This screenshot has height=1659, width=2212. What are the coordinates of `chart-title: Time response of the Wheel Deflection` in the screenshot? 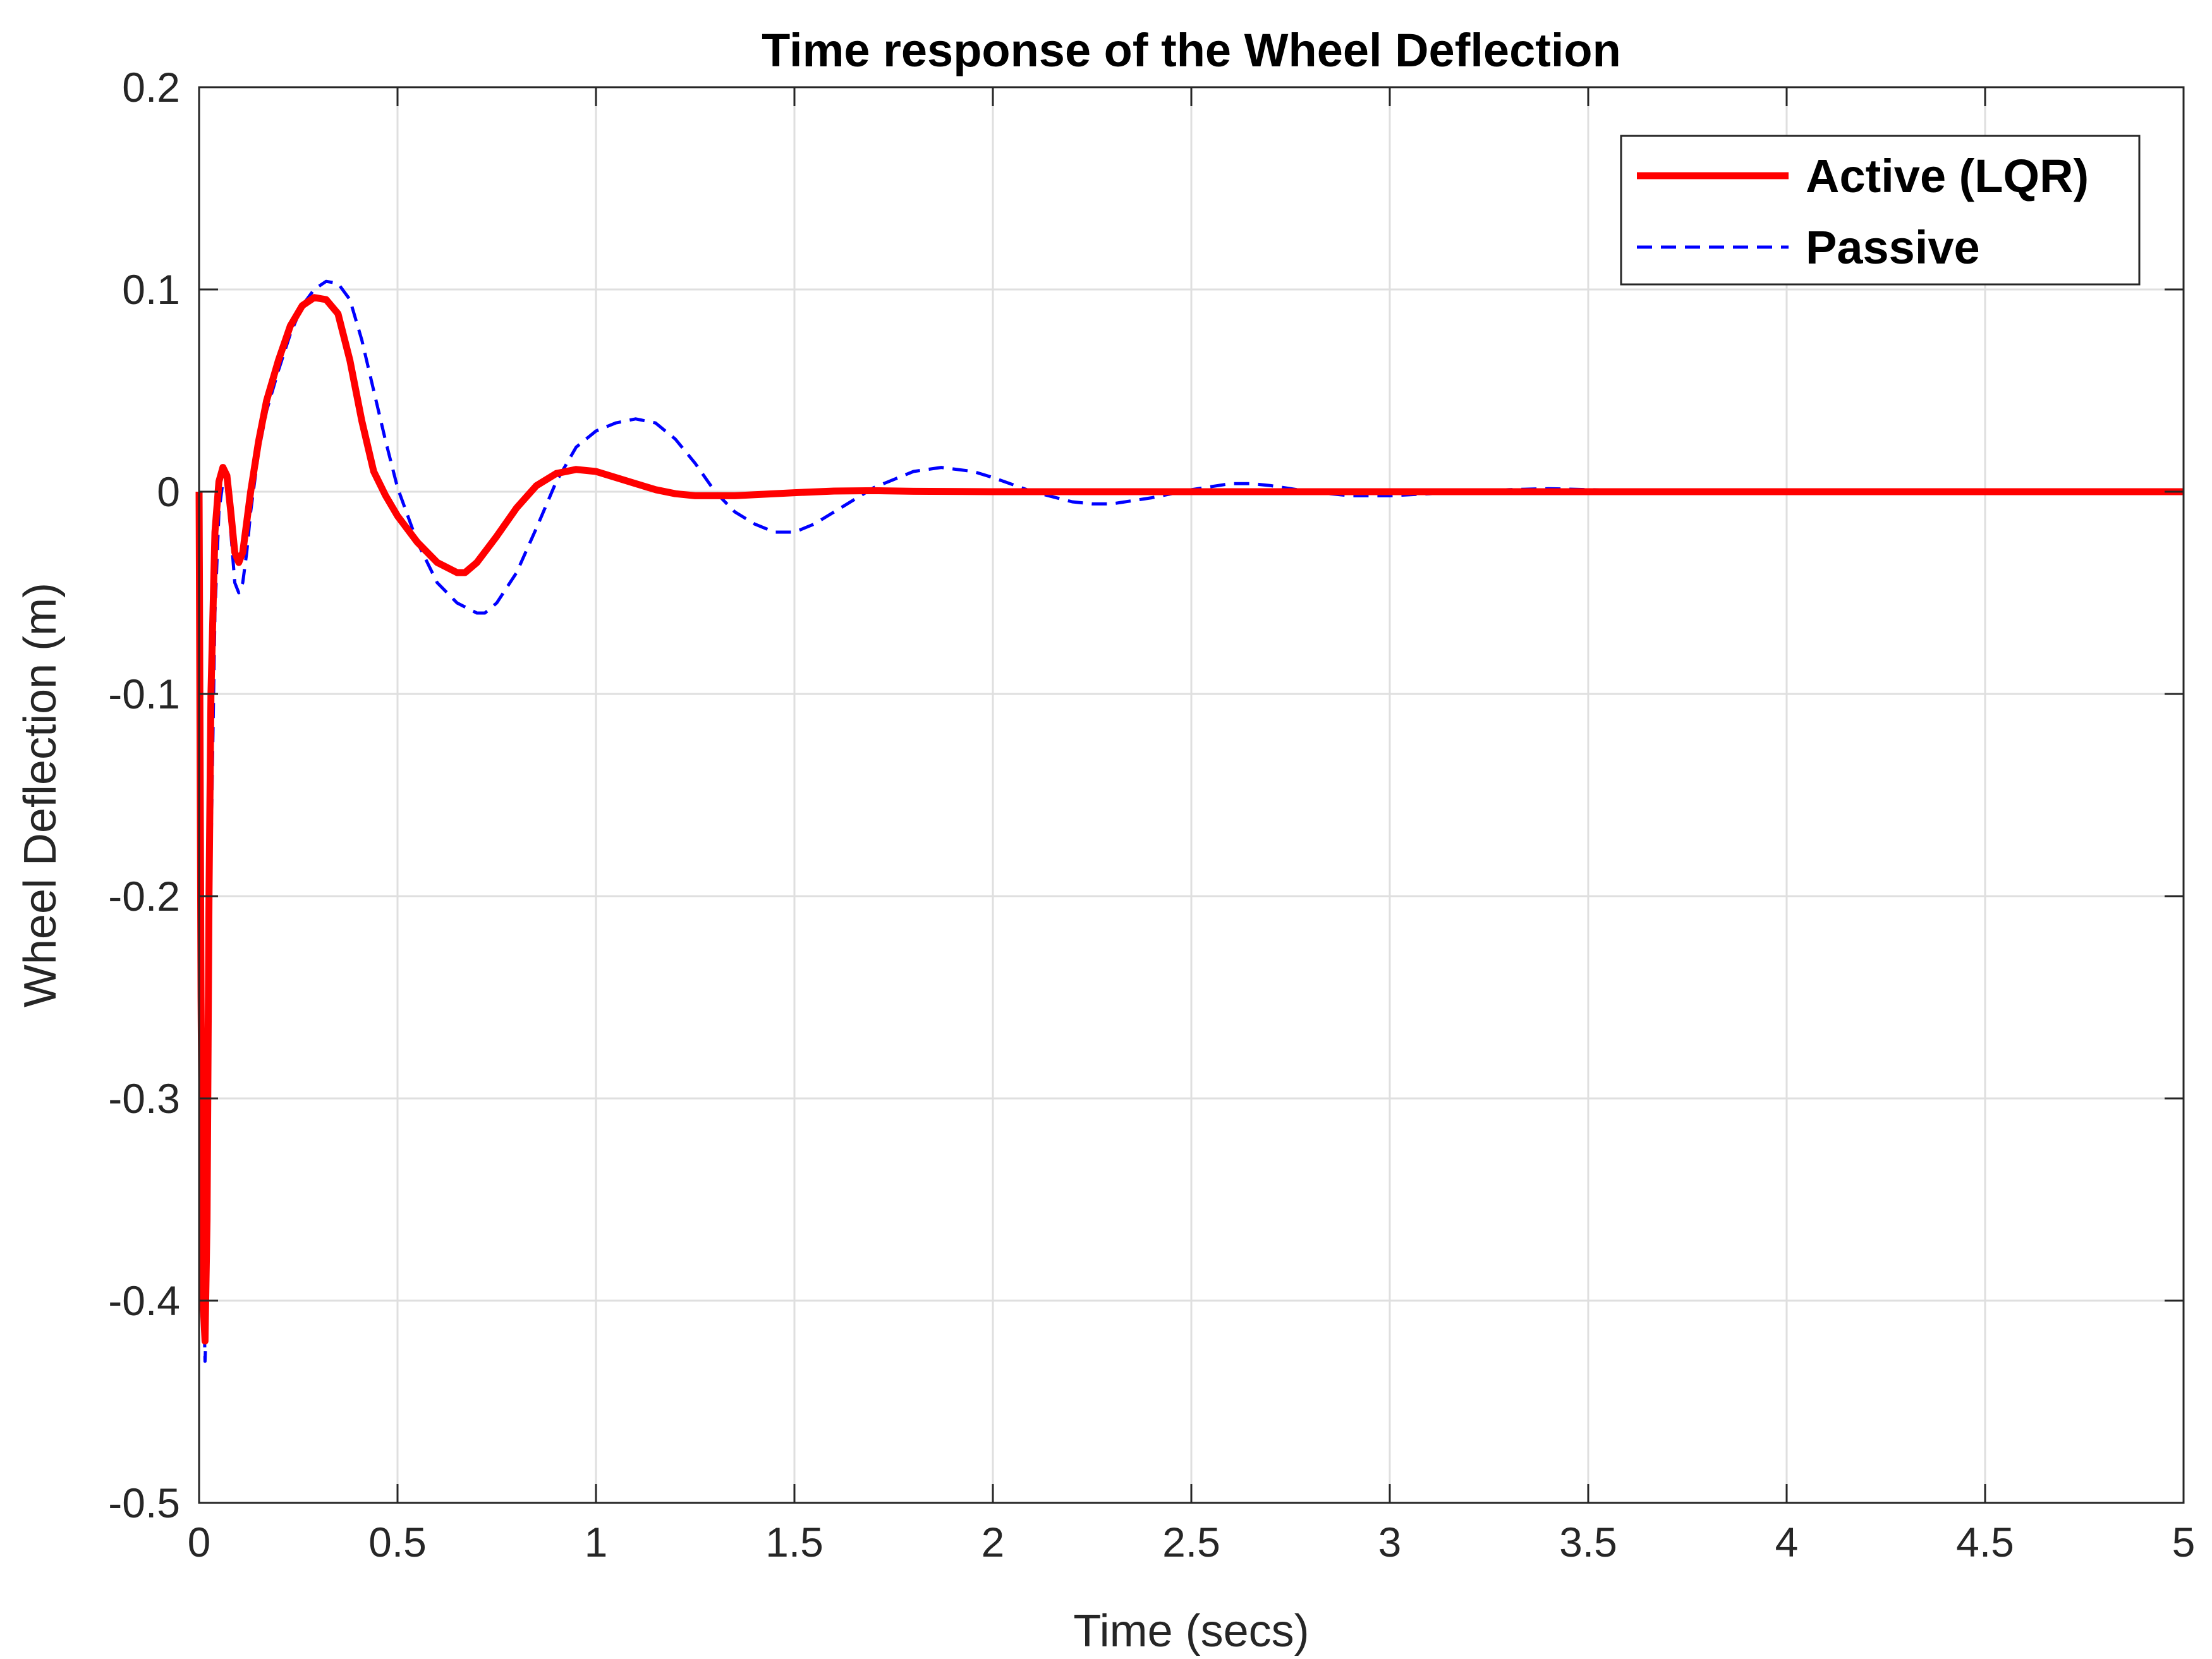 It's located at (1191, 50).